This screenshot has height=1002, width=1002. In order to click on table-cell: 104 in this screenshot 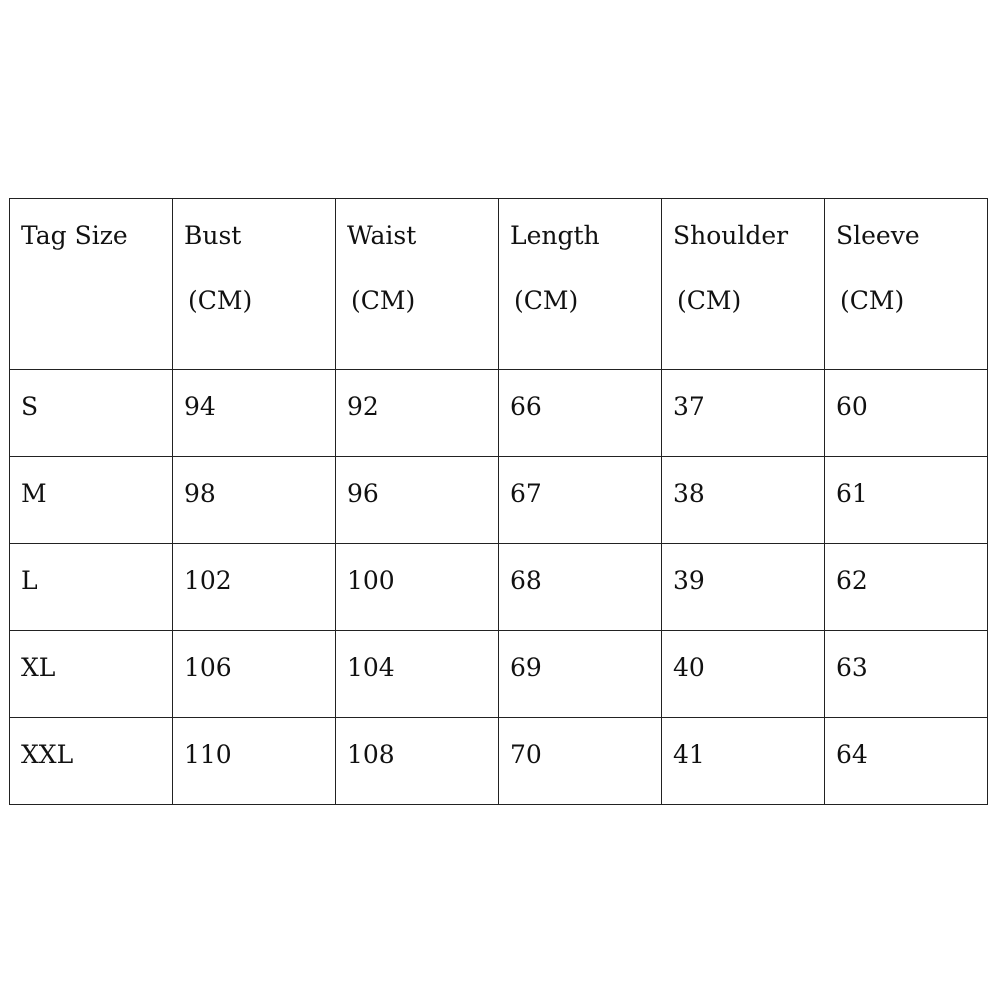, I will do `click(417, 674)`.